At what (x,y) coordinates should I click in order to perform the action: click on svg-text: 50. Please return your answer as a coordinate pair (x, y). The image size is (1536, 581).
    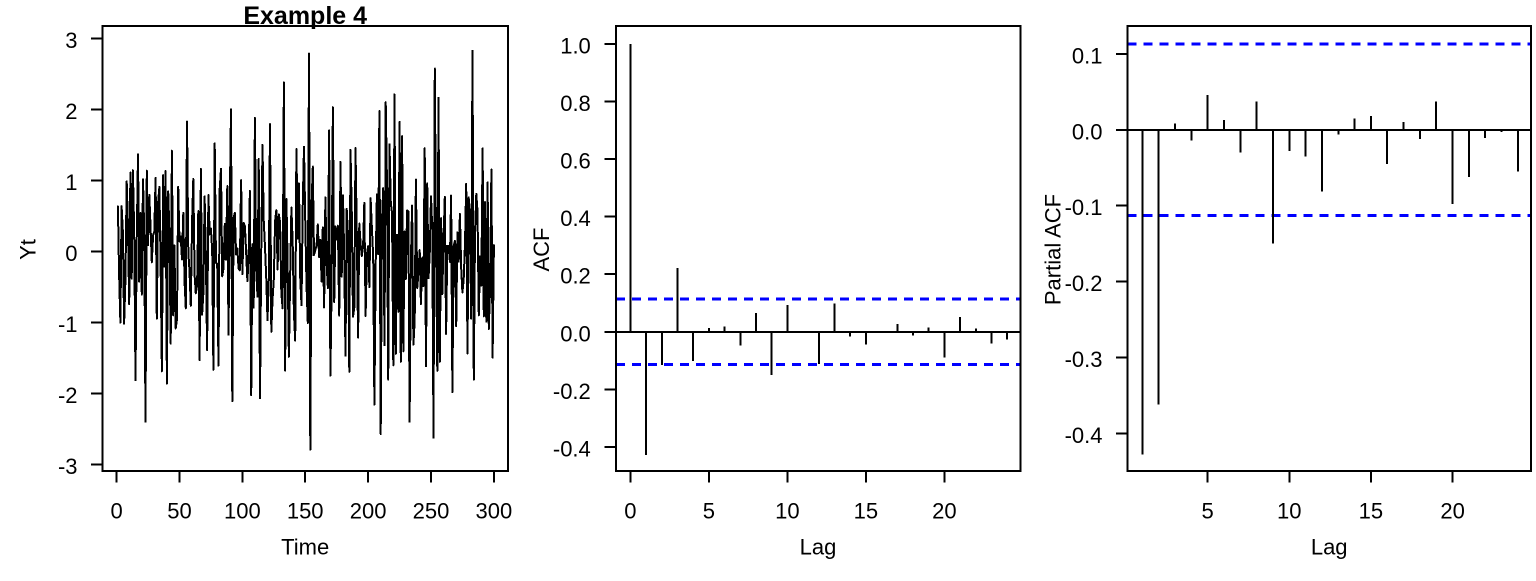
    Looking at the image, I should click on (179, 510).